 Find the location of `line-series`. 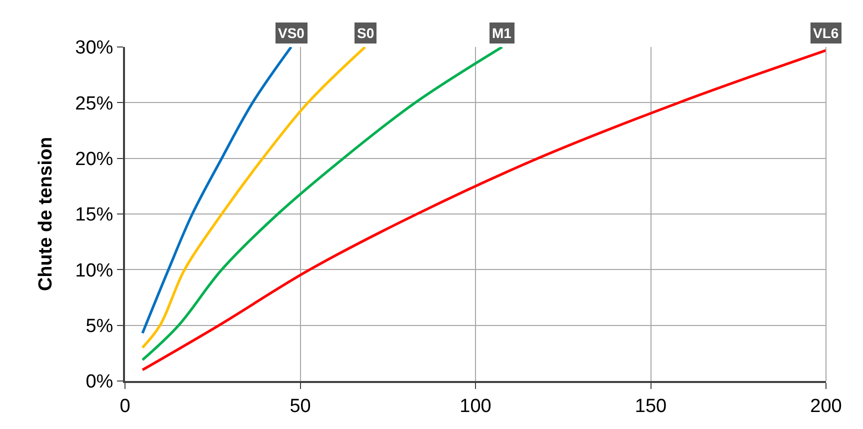

line-series is located at coordinates (216, 190).